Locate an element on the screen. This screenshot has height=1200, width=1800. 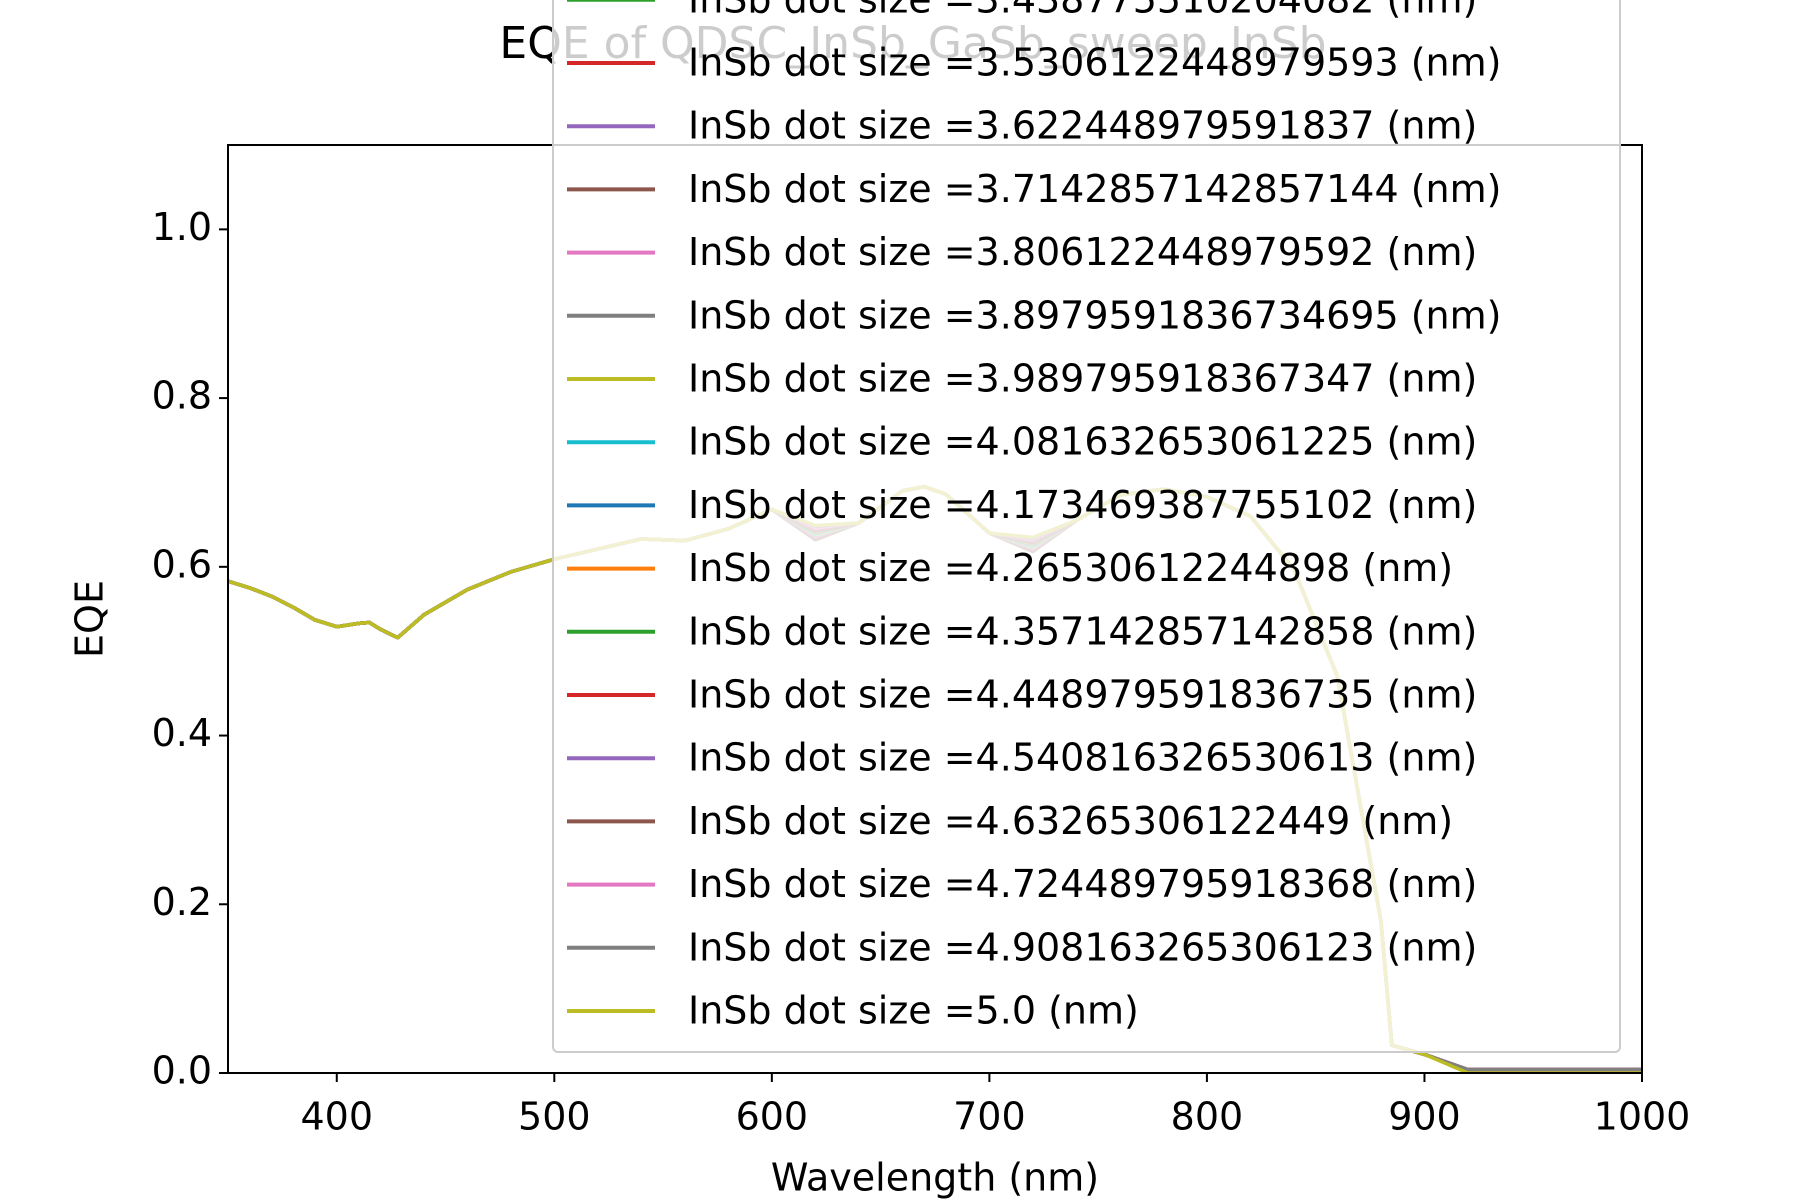
y-tick-label: 0.4 is located at coordinates (182, 733).